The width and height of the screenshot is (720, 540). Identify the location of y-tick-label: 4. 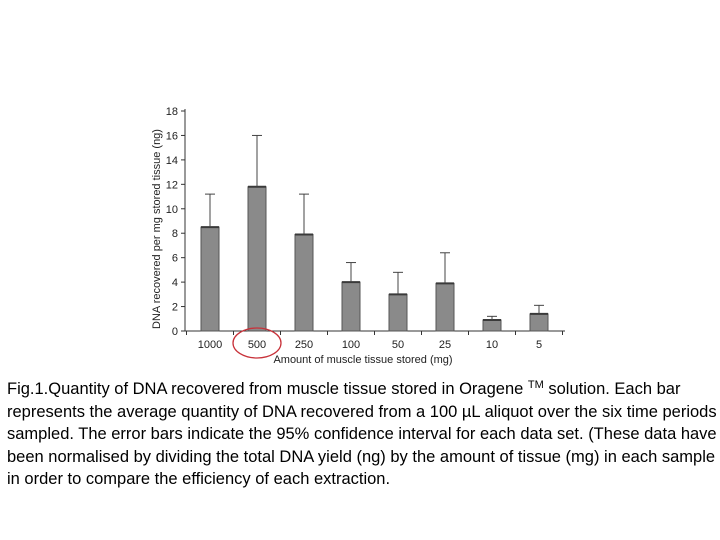
(175, 283).